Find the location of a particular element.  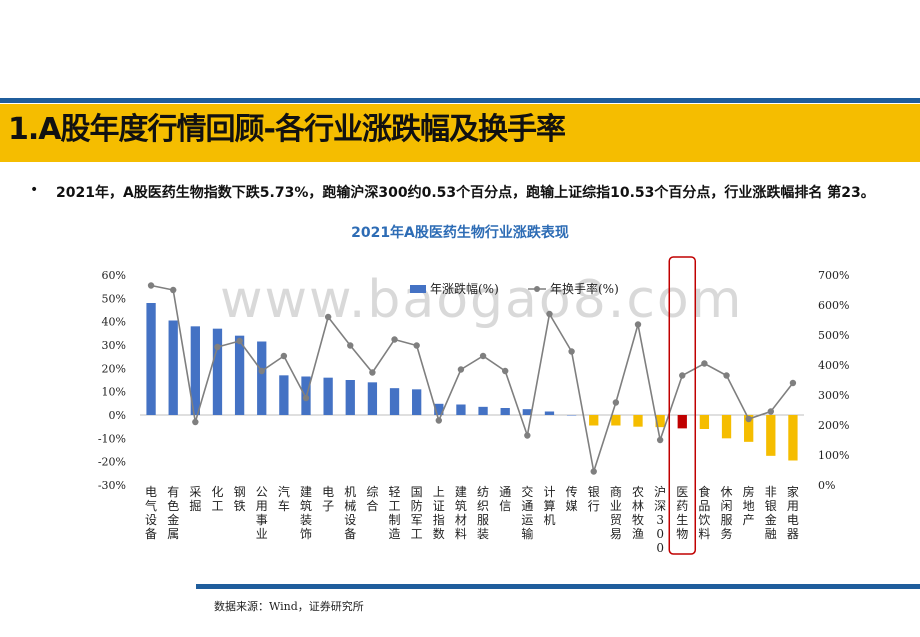

x-tick-char: 务 is located at coordinates (727, 533).